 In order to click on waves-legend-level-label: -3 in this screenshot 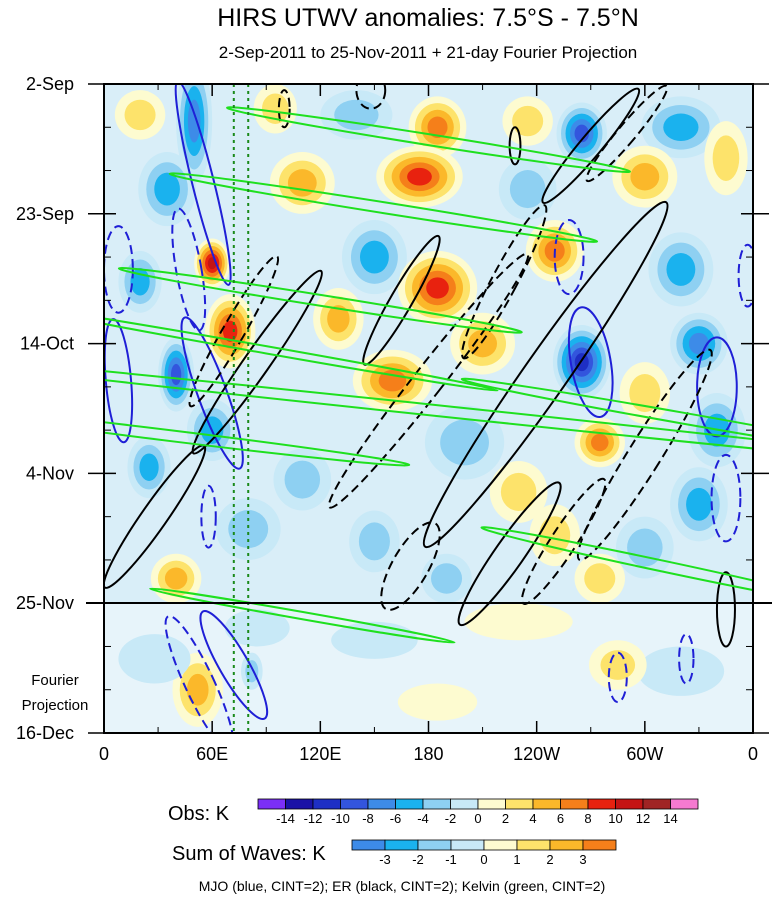, I will do `click(385, 859)`.